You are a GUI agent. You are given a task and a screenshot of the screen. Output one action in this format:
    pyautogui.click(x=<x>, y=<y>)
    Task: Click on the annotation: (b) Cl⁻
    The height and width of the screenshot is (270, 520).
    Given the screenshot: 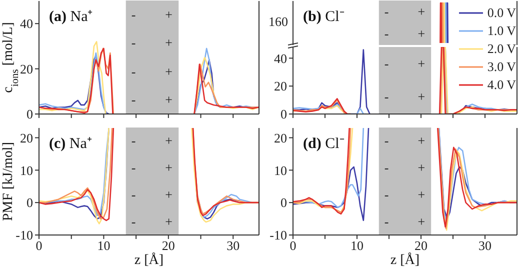 What is the action you would take?
    pyautogui.click(x=323, y=17)
    